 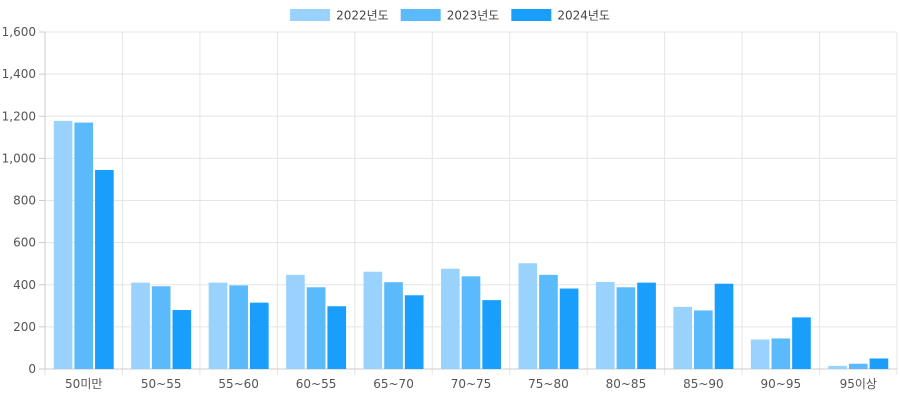 I want to click on y-tick-label: 1,600, so click(x=19, y=32).